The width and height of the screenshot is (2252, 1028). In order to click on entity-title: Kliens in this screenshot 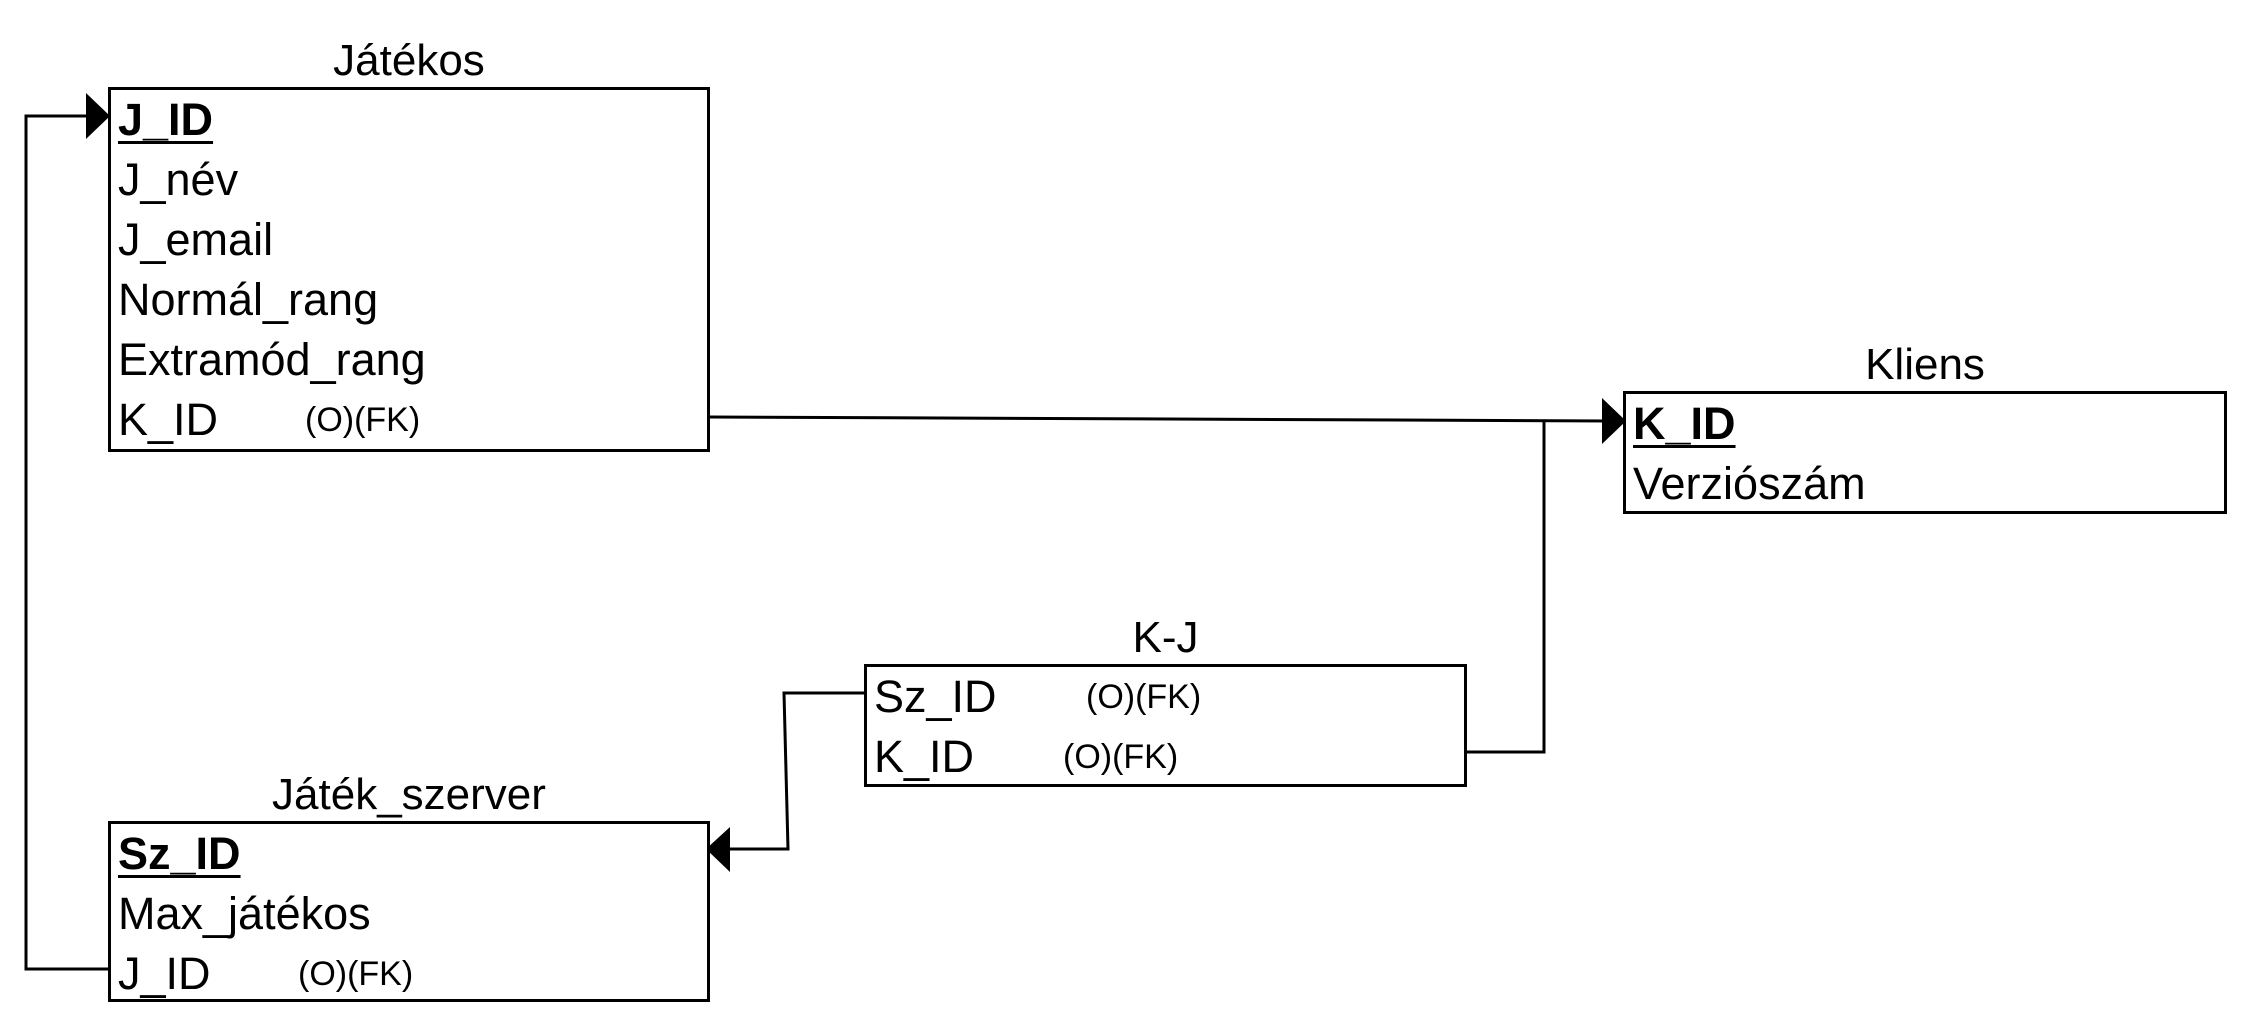, I will do `click(1925, 364)`.